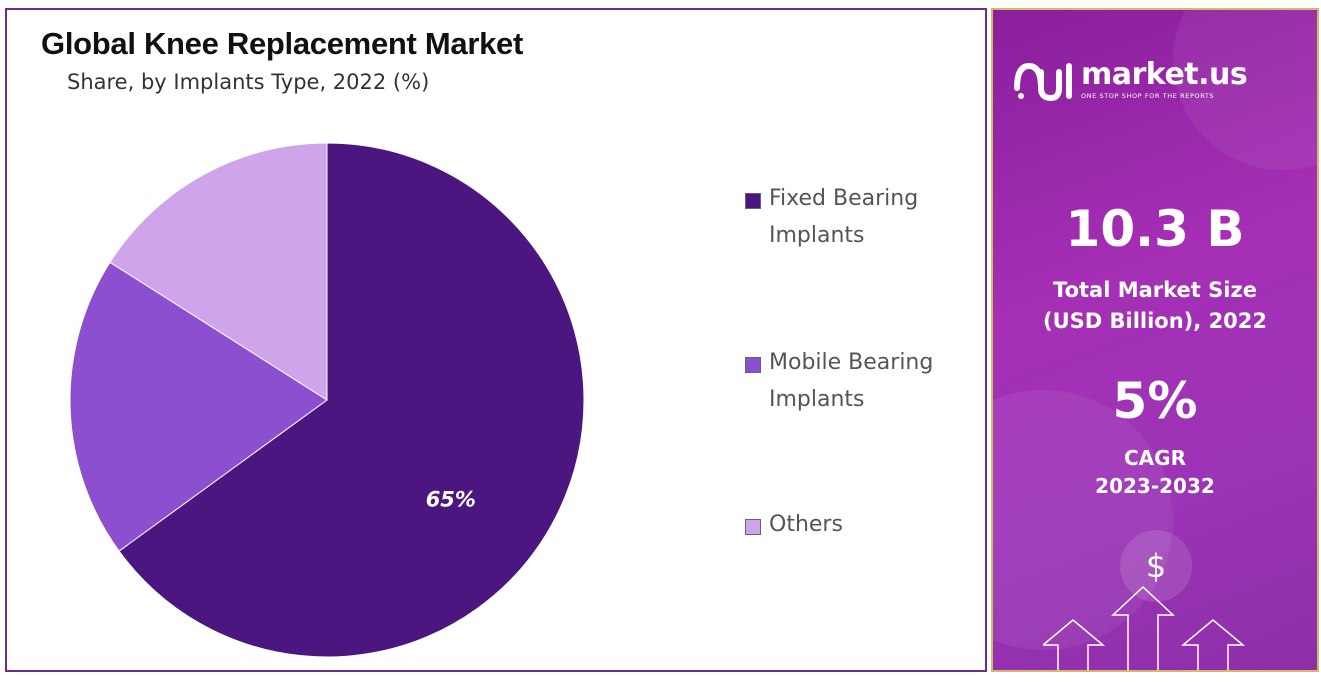 This screenshot has height=682, width=1321. I want to click on legend-label: Others, so click(806, 524).